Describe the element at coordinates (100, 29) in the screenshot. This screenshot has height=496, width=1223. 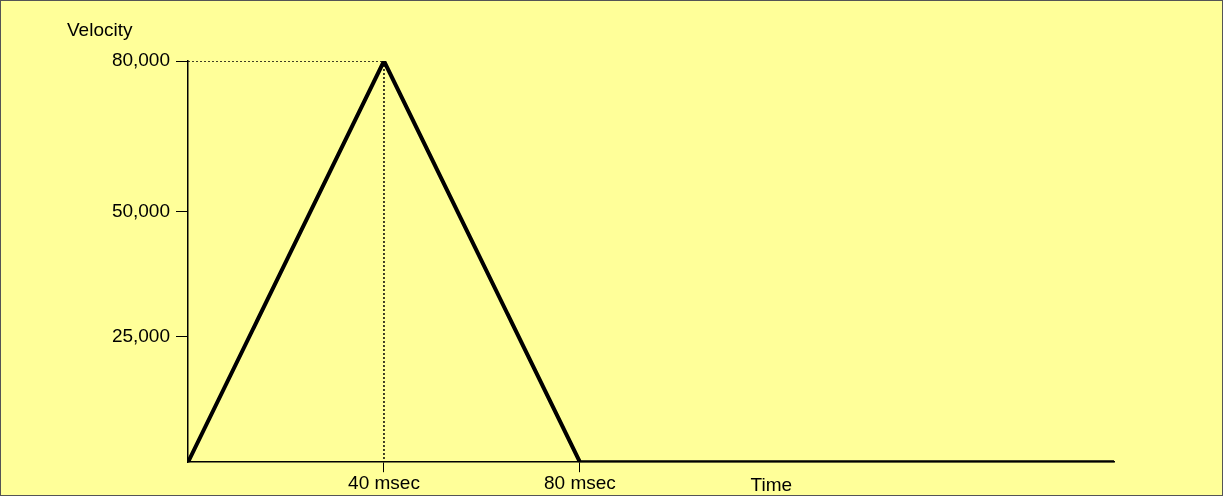
I see `y-axis-title: Velocity` at that location.